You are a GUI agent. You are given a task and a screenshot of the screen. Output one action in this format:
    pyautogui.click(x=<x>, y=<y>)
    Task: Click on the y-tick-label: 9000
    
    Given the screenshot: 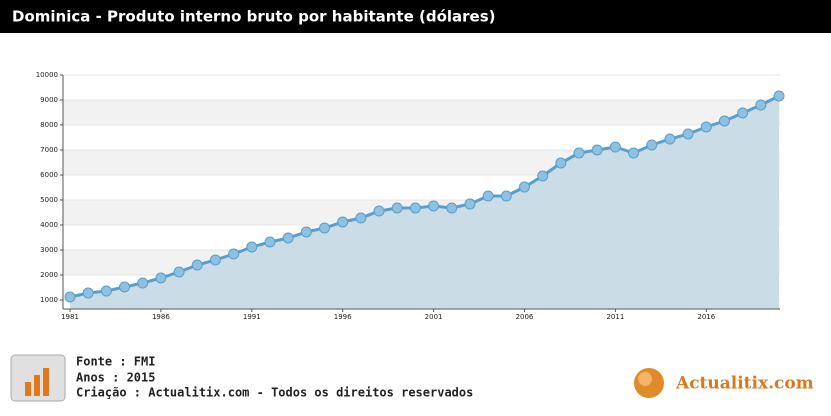 What is the action you would take?
    pyautogui.click(x=49, y=100)
    